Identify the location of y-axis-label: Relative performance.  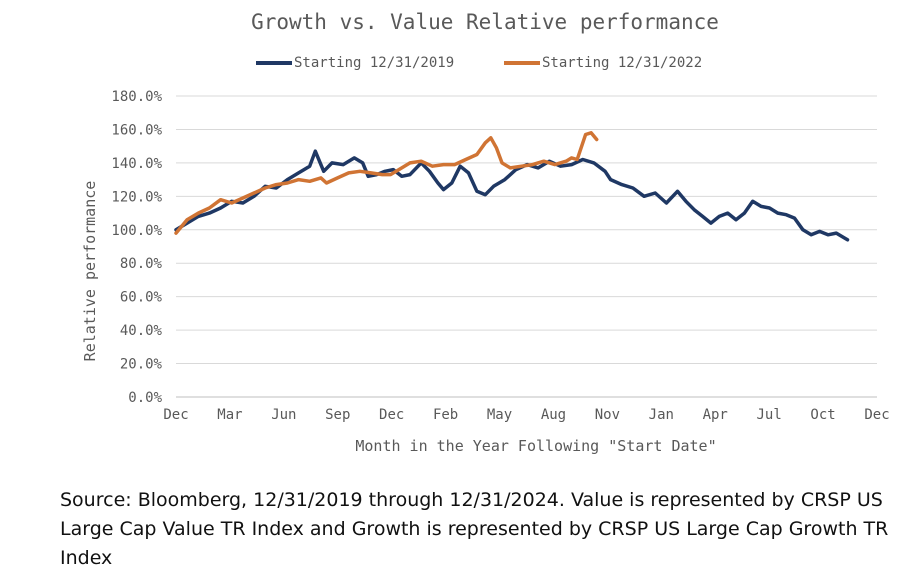
(90, 271).